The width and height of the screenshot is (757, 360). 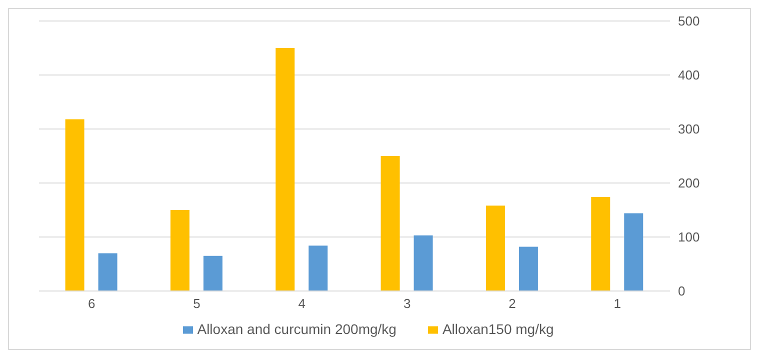 What do you see at coordinates (92, 304) in the screenshot?
I see `x-tick-label: 6` at bounding box center [92, 304].